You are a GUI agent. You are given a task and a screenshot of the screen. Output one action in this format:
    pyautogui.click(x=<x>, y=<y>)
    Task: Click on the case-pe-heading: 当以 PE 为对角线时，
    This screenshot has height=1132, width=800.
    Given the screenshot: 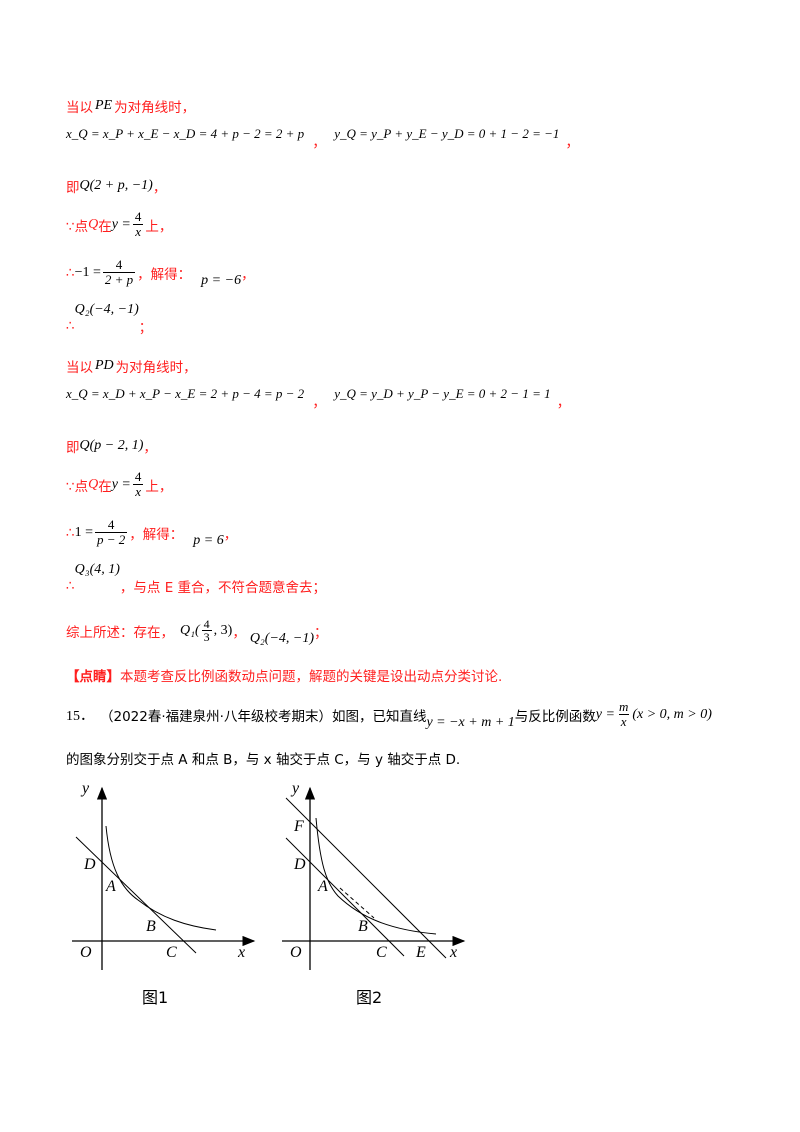 What is the action you would take?
    pyautogui.click(x=130, y=106)
    